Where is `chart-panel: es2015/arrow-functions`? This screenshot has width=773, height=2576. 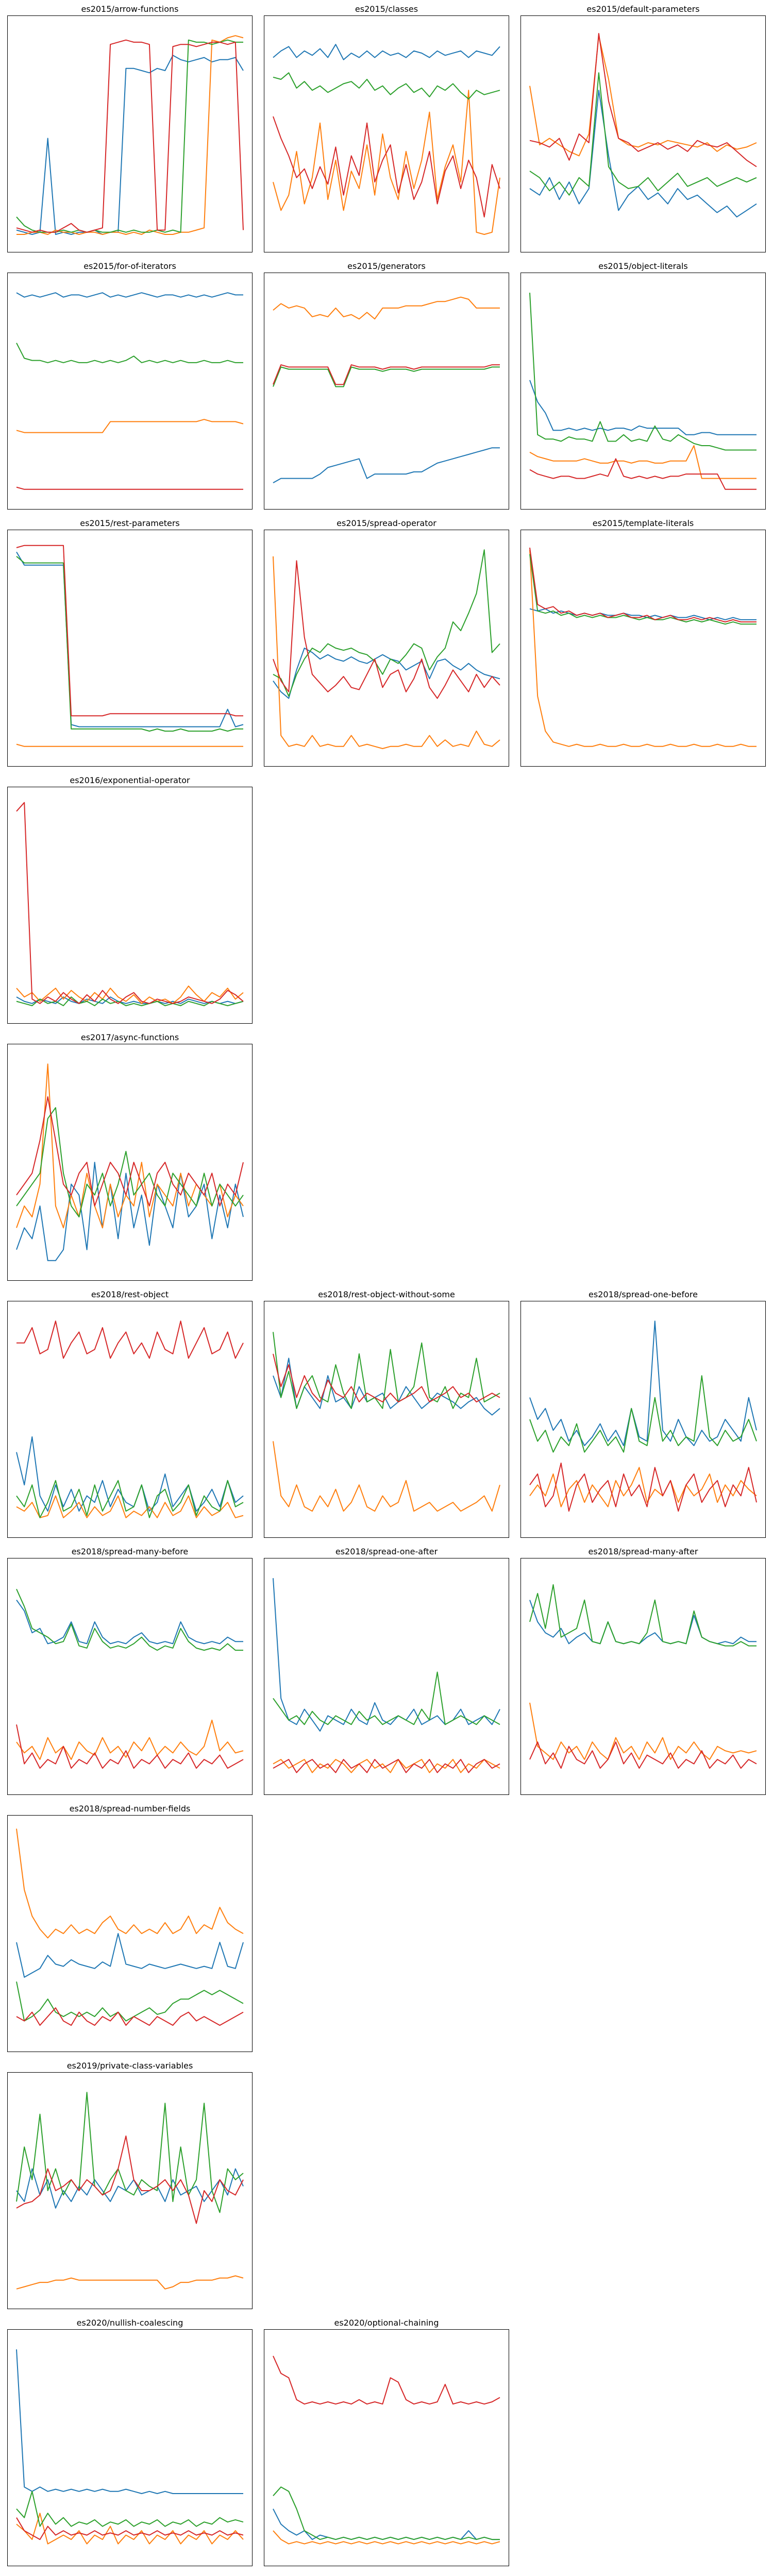 chart-panel: es2015/arrow-functions is located at coordinates (130, 128).